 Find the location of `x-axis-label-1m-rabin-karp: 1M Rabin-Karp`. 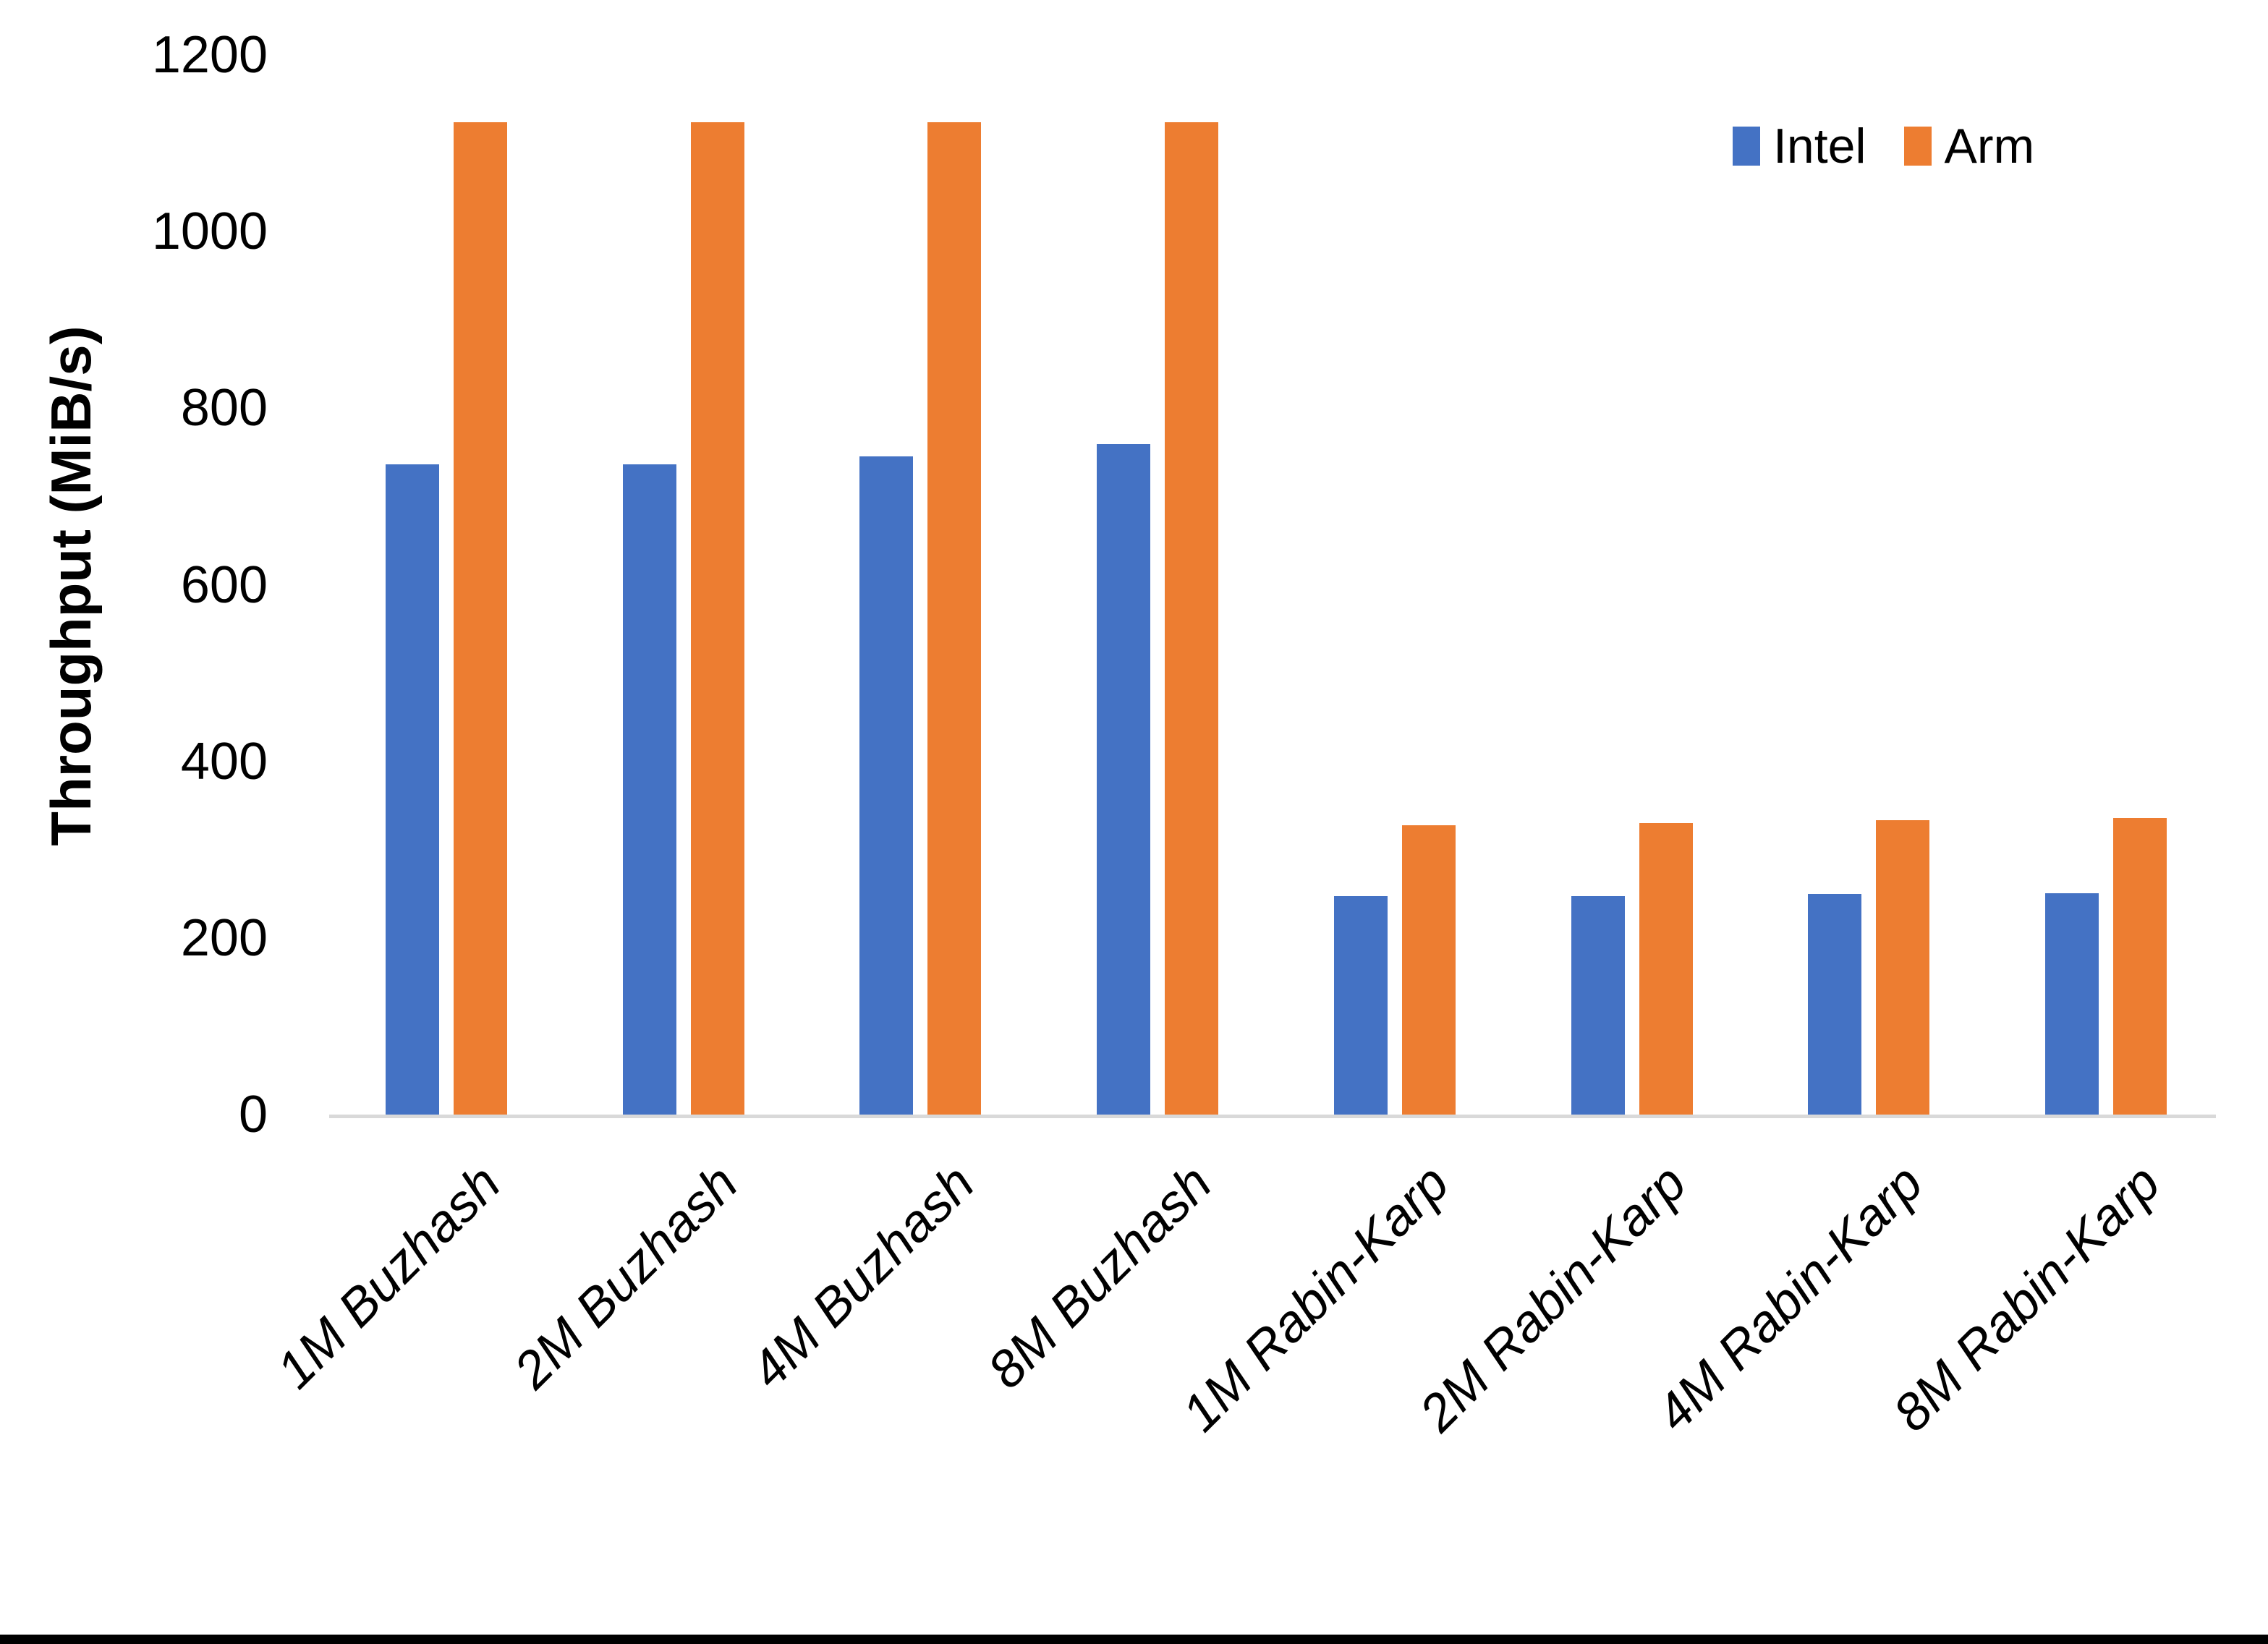

x-axis-label-1m-rabin-karp: 1M Rabin-Karp is located at coordinates (1315, 1298).